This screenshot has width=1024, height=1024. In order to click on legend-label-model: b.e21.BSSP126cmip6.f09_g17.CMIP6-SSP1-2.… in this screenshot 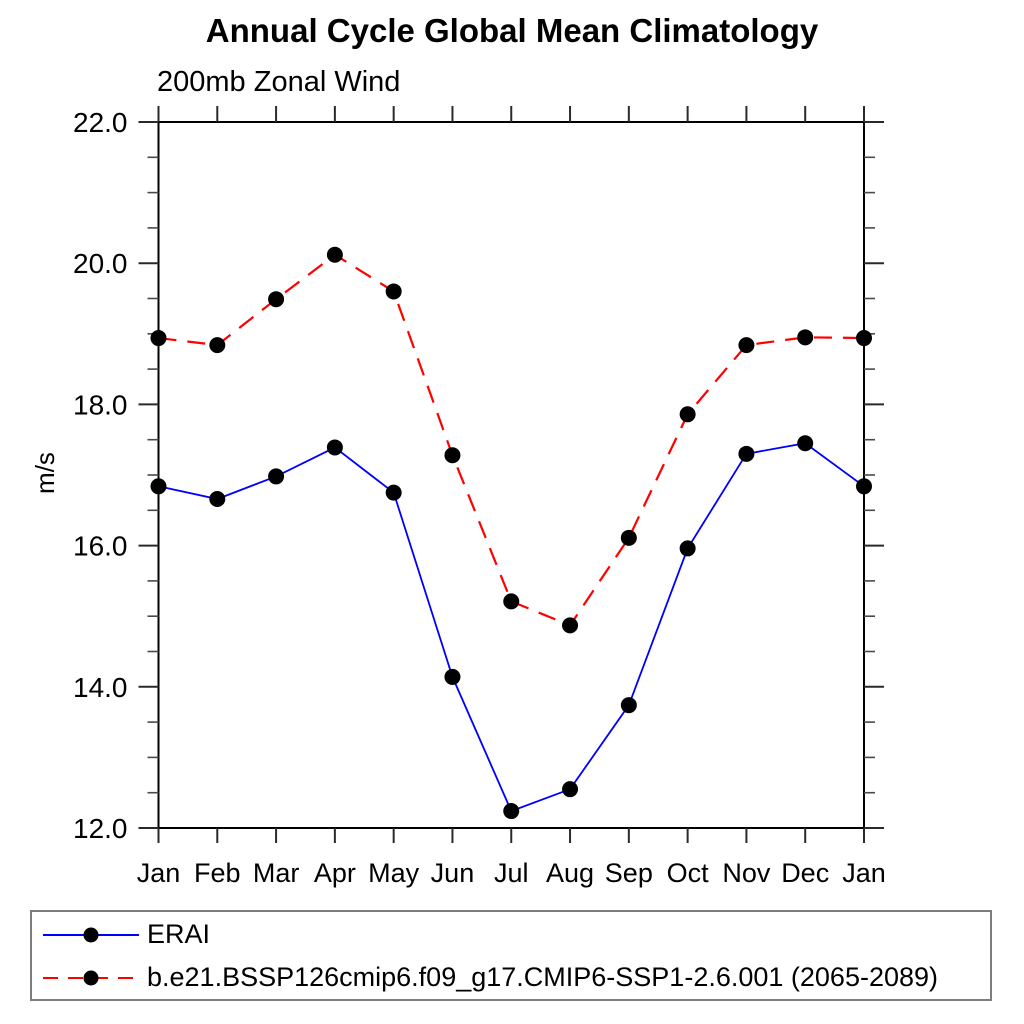, I will do `click(543, 977)`.